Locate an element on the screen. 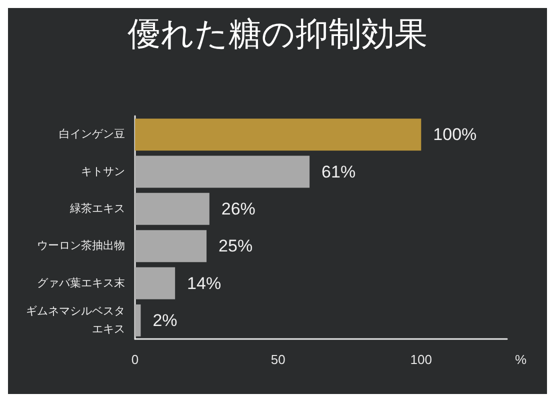 Image resolution: width=555 pixels, height=402 pixels. x-tick-label: 0 is located at coordinates (135, 359).